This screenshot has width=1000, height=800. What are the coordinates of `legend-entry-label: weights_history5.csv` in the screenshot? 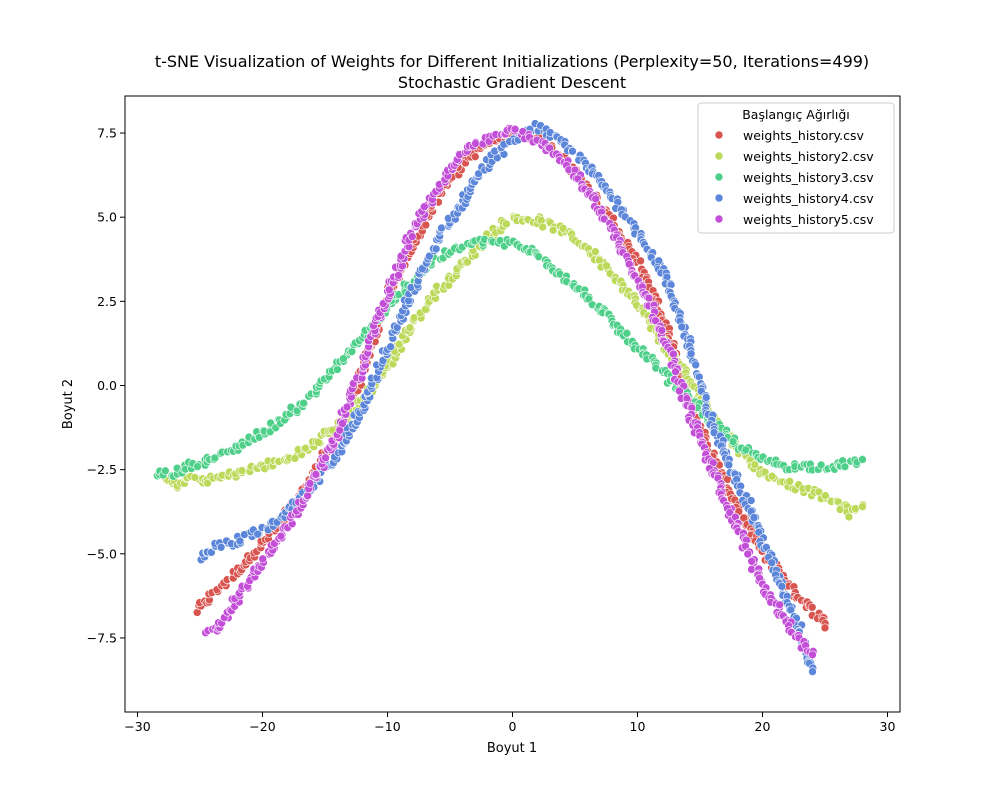 It's located at (808, 219).